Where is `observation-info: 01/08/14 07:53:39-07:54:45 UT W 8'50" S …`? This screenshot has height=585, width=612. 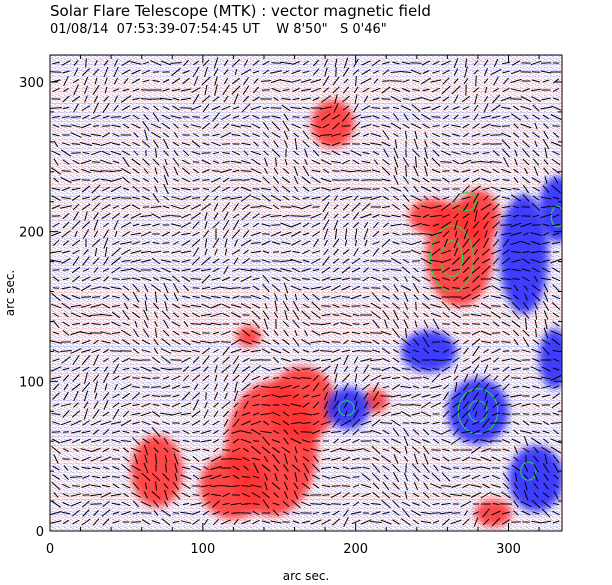
observation-info: 01/08/14 07:53:39-07:54:45 UT W 8'50" S … is located at coordinates (218, 29).